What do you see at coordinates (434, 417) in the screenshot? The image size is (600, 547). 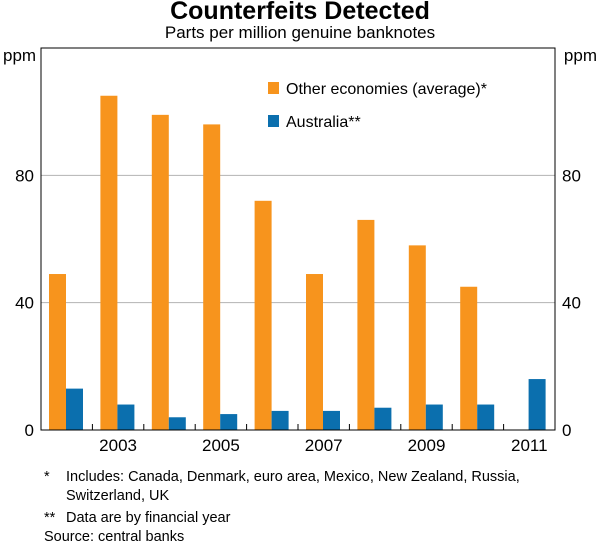 I see `bar-australia-2009` at bounding box center [434, 417].